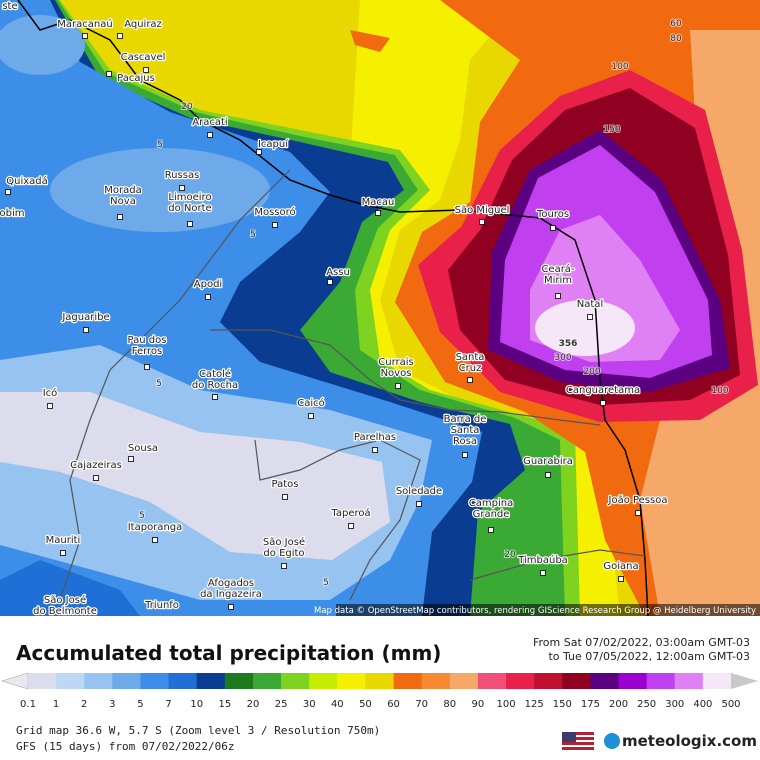  What do you see at coordinates (482, 210) in the screenshot?
I see `place-label: São Miguel` at bounding box center [482, 210].